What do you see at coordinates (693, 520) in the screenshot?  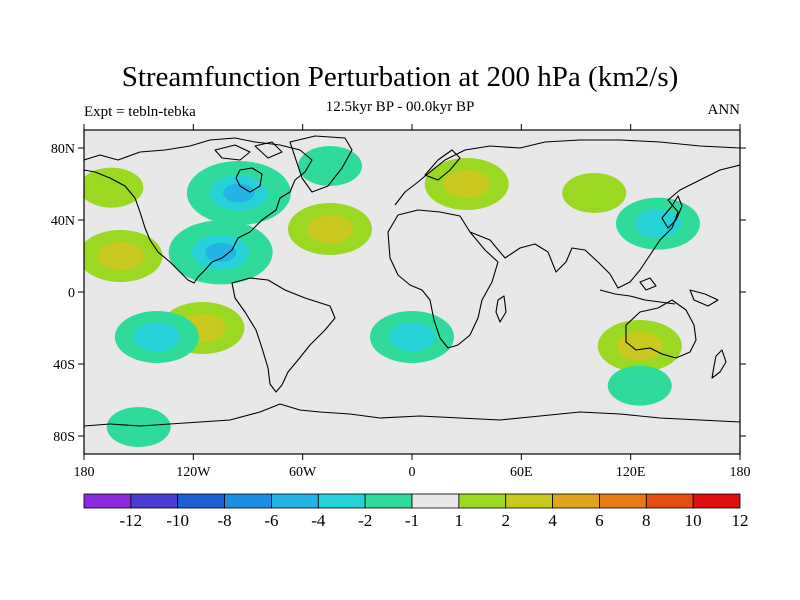 I see `colorbar-label: 10` at bounding box center [693, 520].